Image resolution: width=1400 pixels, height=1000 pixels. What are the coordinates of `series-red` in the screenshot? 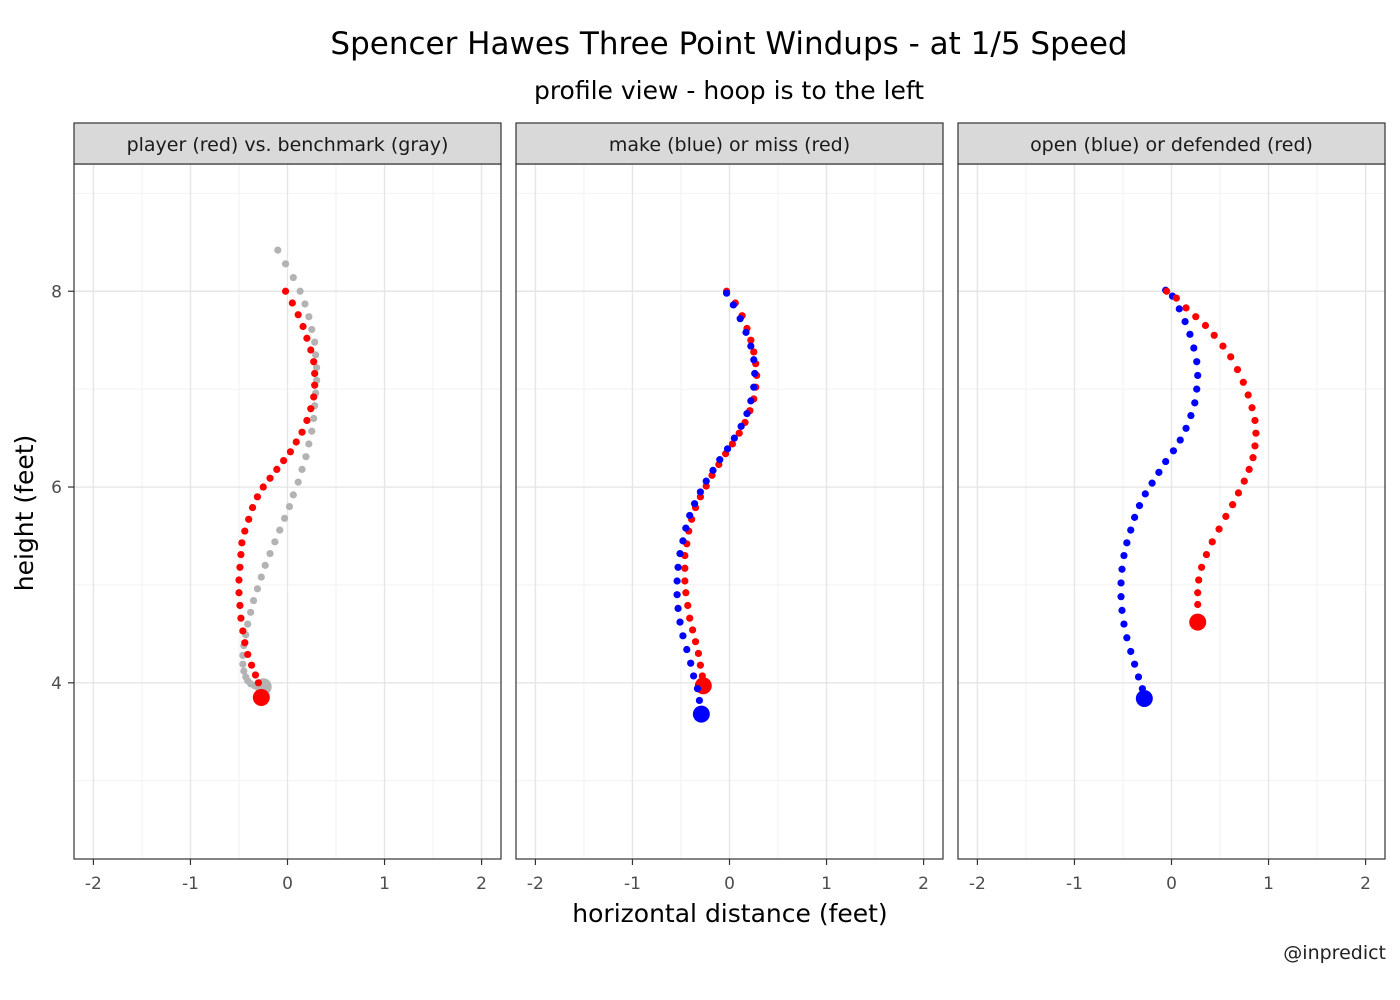 It's located at (277, 496).